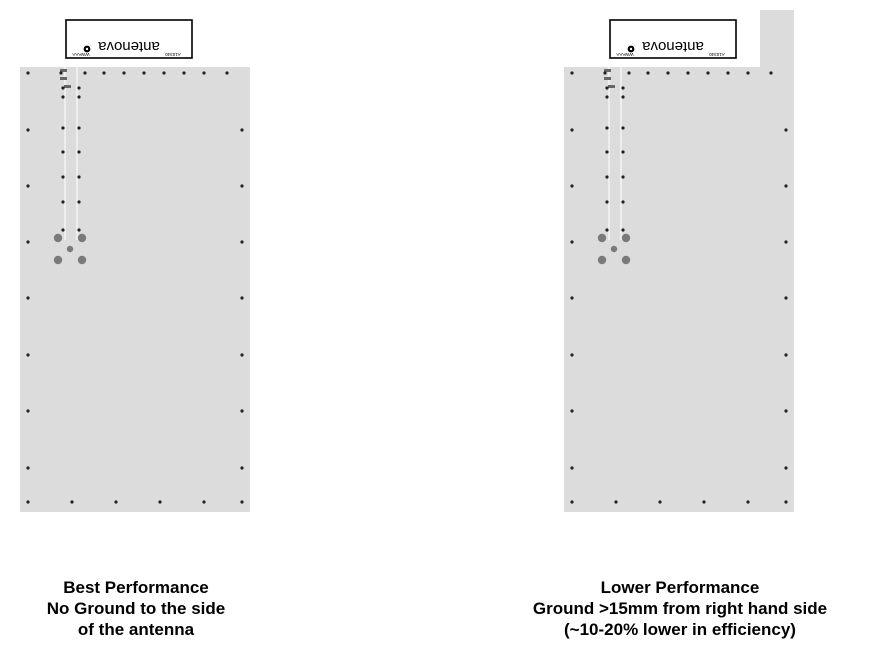 The width and height of the screenshot is (892, 653). I want to click on caption-line-1: Best Performance, so click(136, 587).